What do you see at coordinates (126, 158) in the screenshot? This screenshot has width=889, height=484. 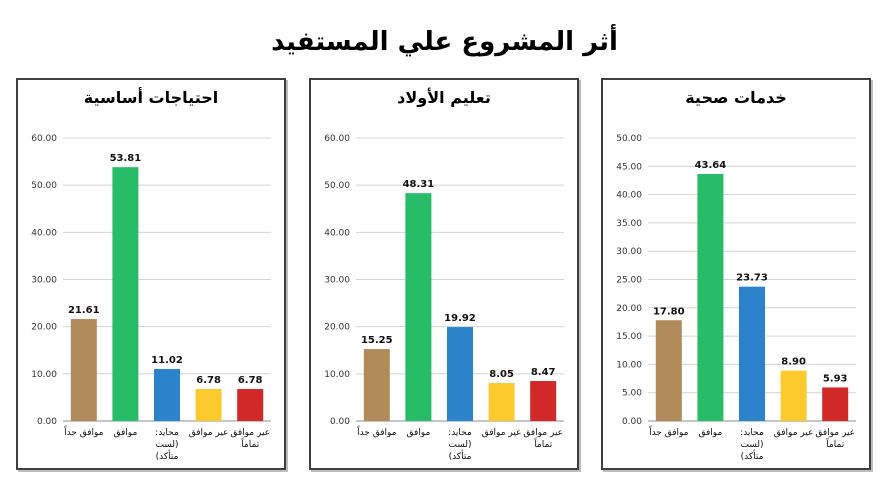 I see `data-label: 53.81` at bounding box center [126, 158].